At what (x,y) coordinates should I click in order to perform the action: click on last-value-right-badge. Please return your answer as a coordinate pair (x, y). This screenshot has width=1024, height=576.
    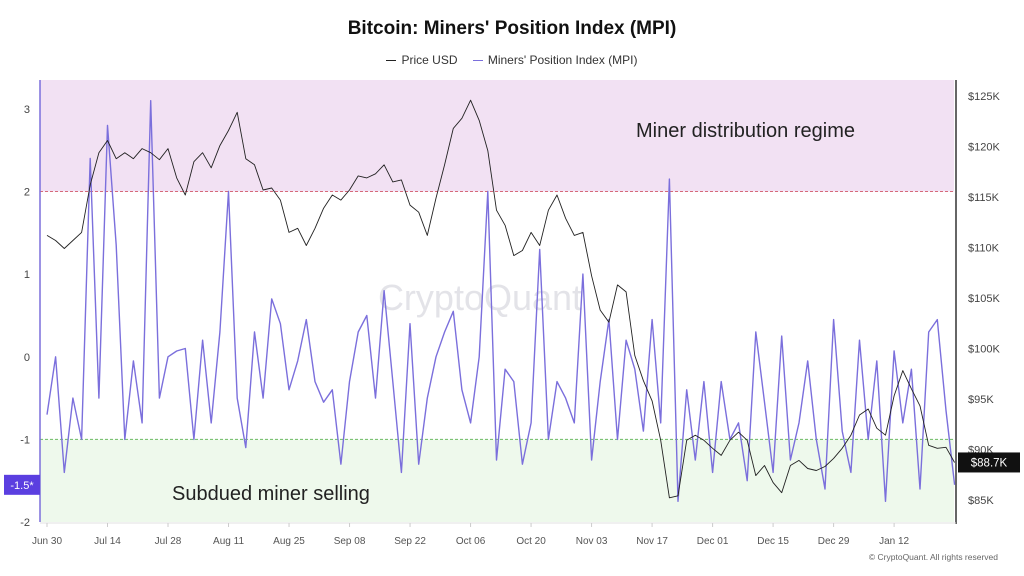
    Looking at the image, I should click on (989, 462).